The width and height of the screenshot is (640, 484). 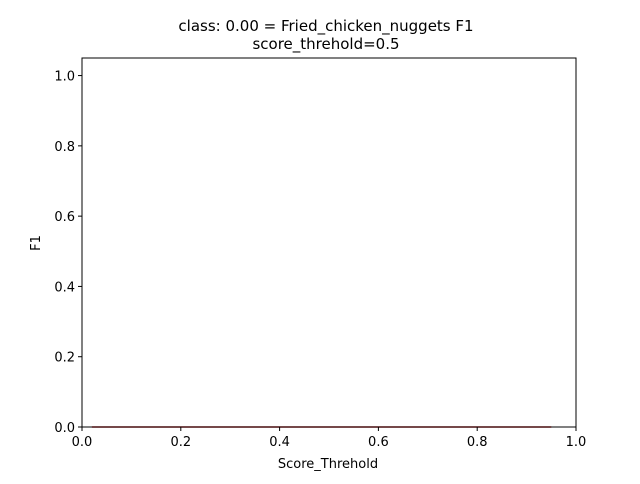 I want to click on y-tick-label-5: 1.0, so click(x=64, y=77).